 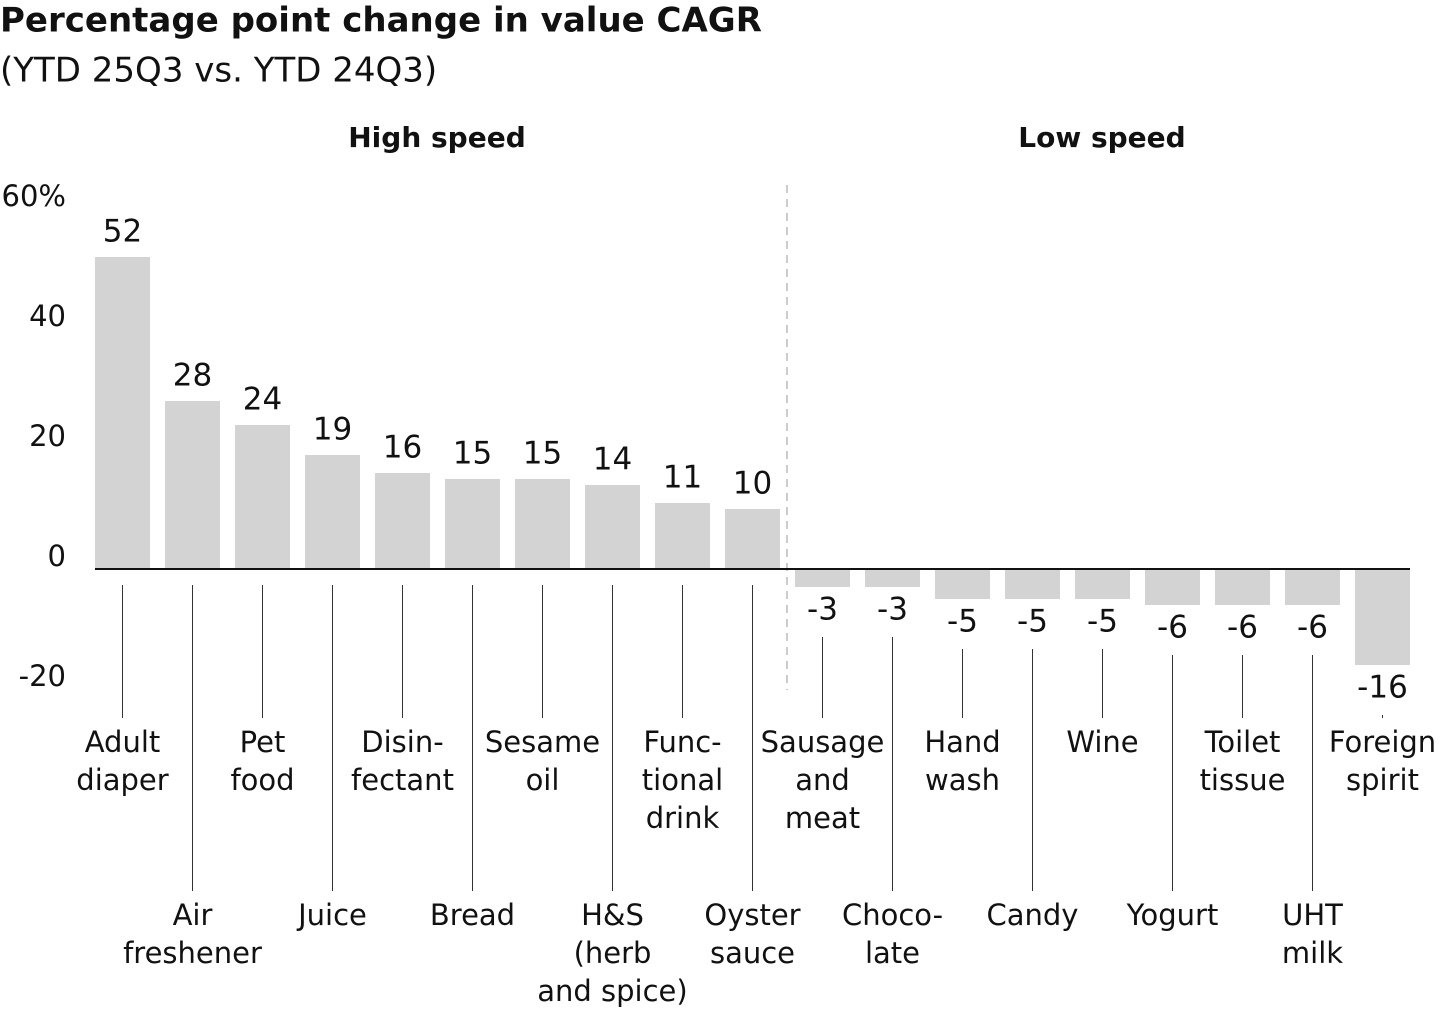 I want to click on y-tick-label: 60%, so click(x=34, y=196).